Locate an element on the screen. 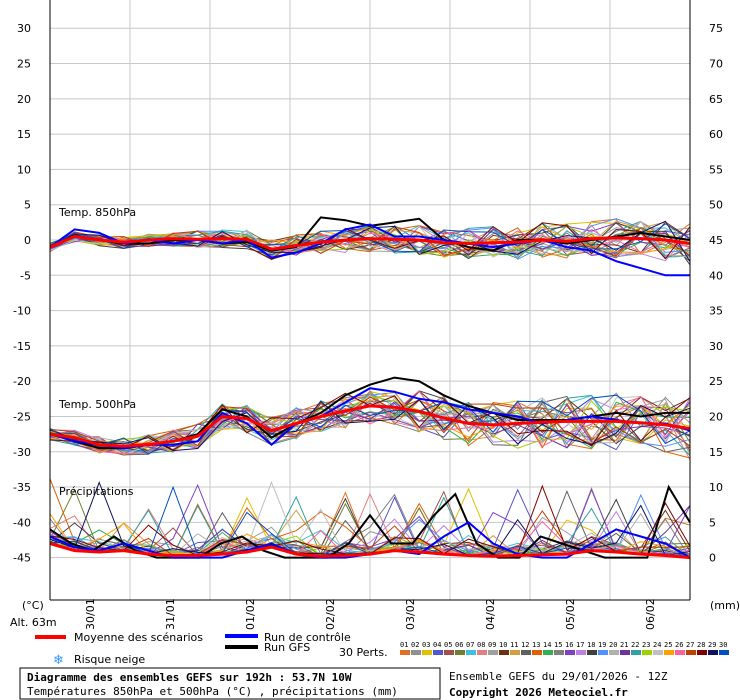  pert-number-07: 07 is located at coordinates (470, 645).